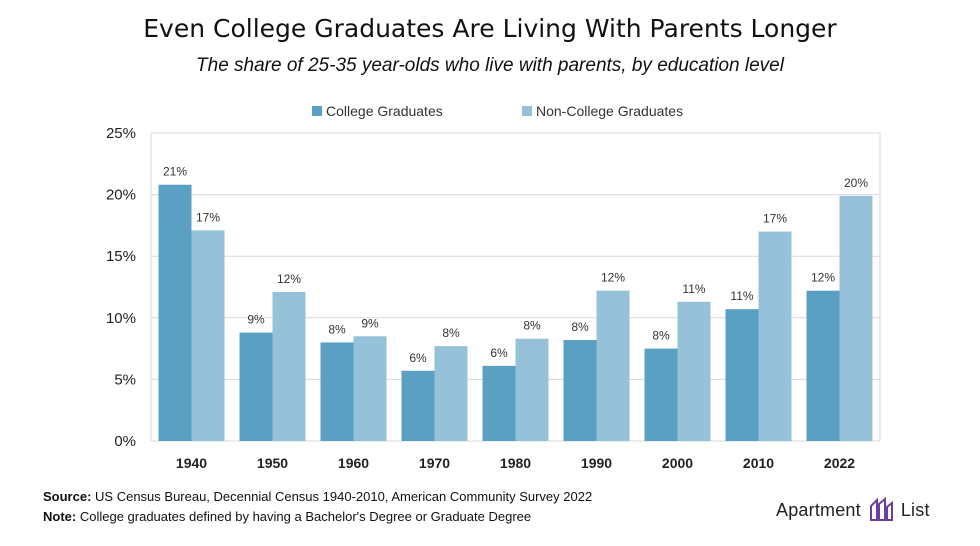  What do you see at coordinates (499, 403) in the screenshot?
I see `bar-college-1980` at bounding box center [499, 403].